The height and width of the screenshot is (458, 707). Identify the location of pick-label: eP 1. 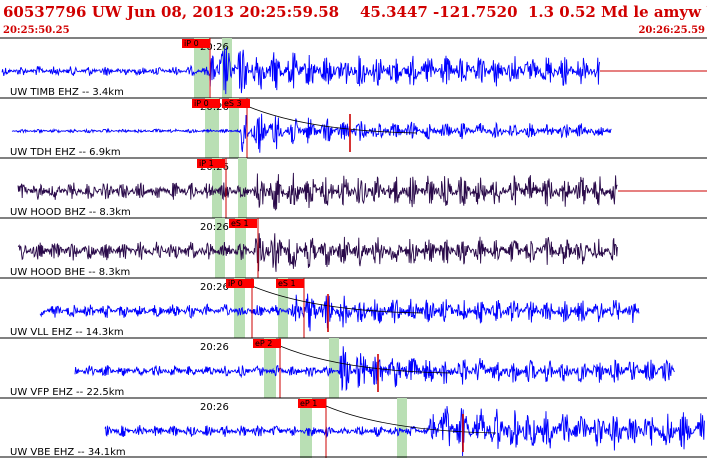
(308, 403).